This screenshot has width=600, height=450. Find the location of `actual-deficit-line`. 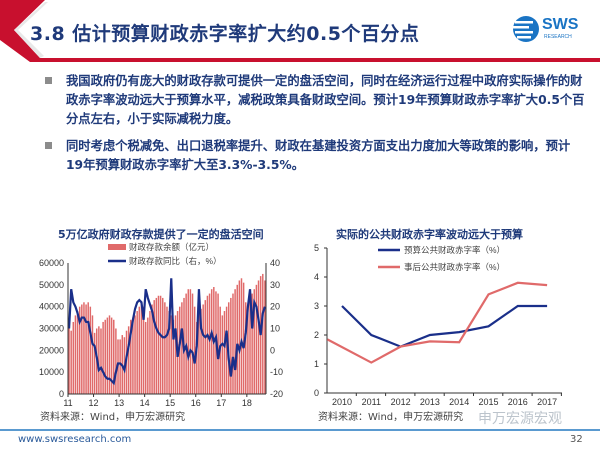

actual-deficit-line is located at coordinates (437, 322).